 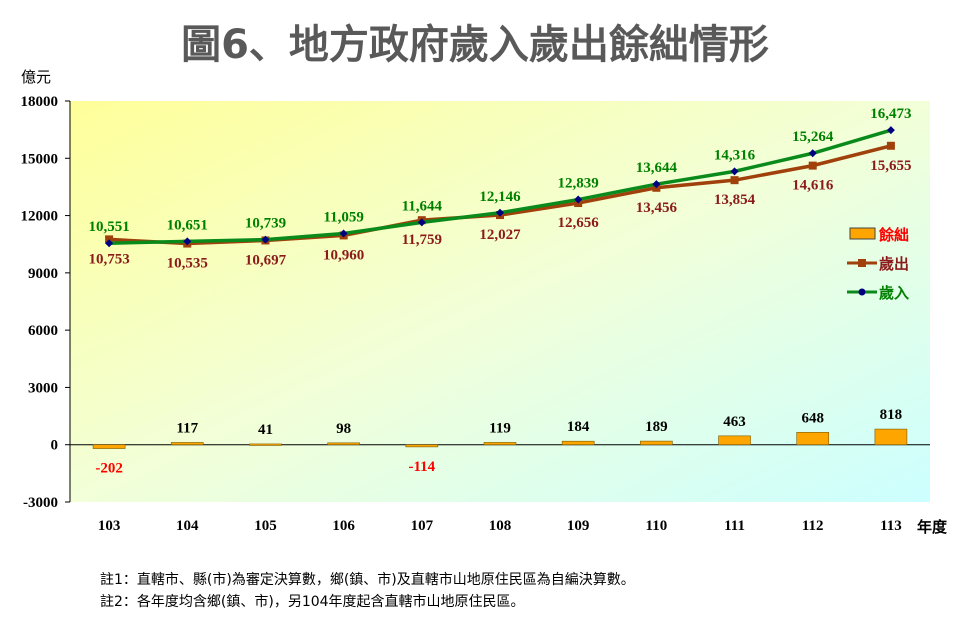 I want to click on revenue-label: 15,264, so click(x=813, y=137).